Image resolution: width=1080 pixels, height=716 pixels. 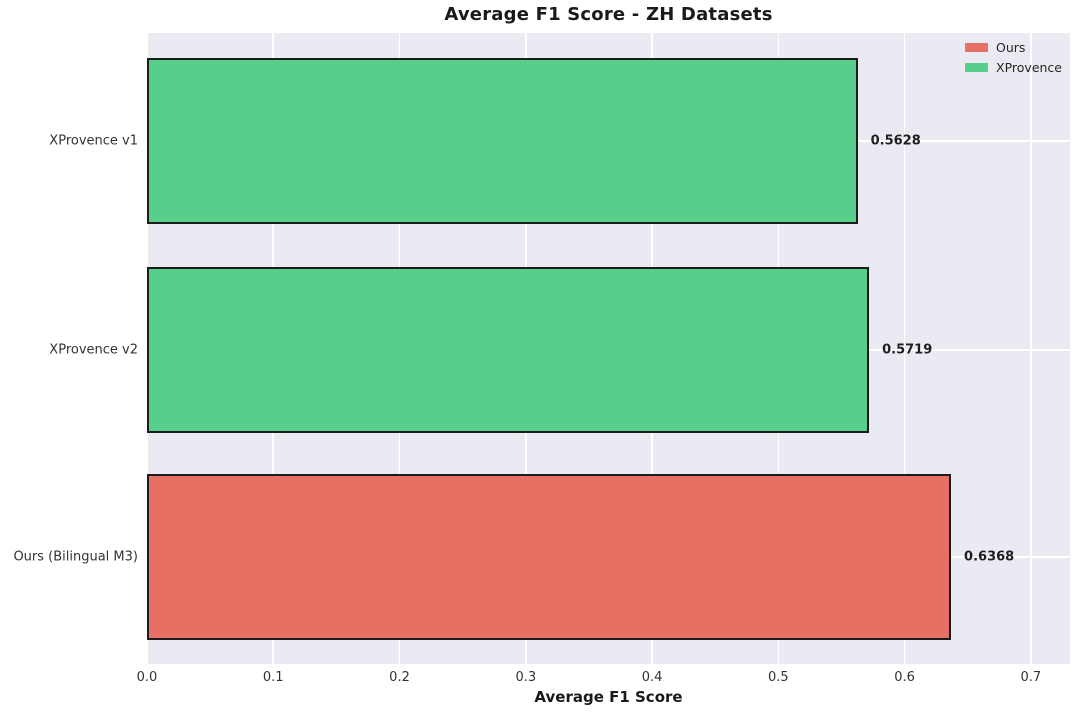 I want to click on x-tick-label-0.3: 0.3, so click(x=526, y=677).